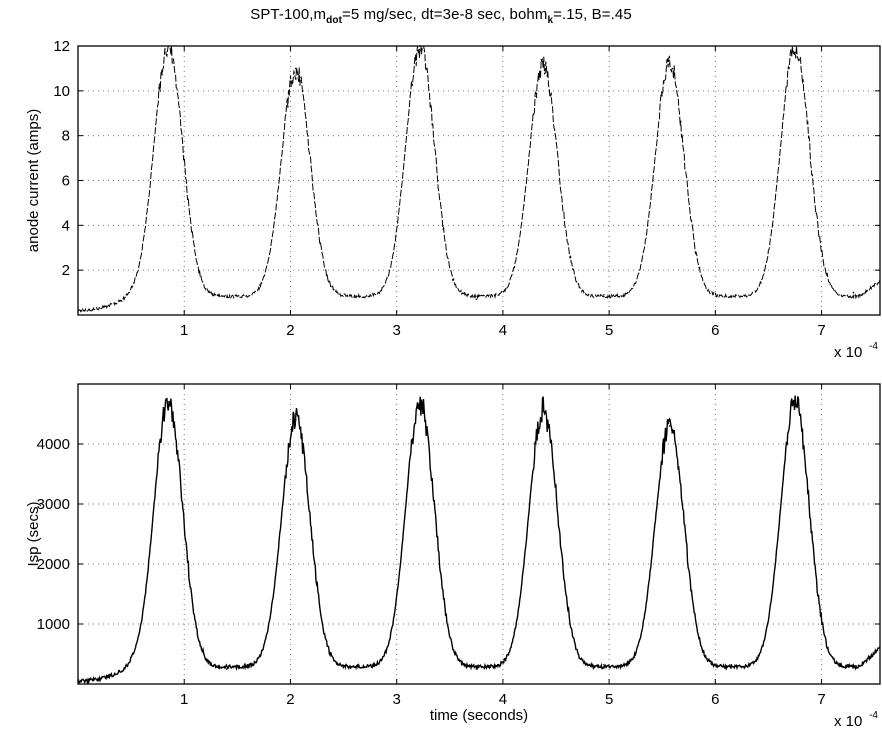  What do you see at coordinates (479, 715) in the screenshot?
I see `x-axis-label: time (seconds)` at bounding box center [479, 715].